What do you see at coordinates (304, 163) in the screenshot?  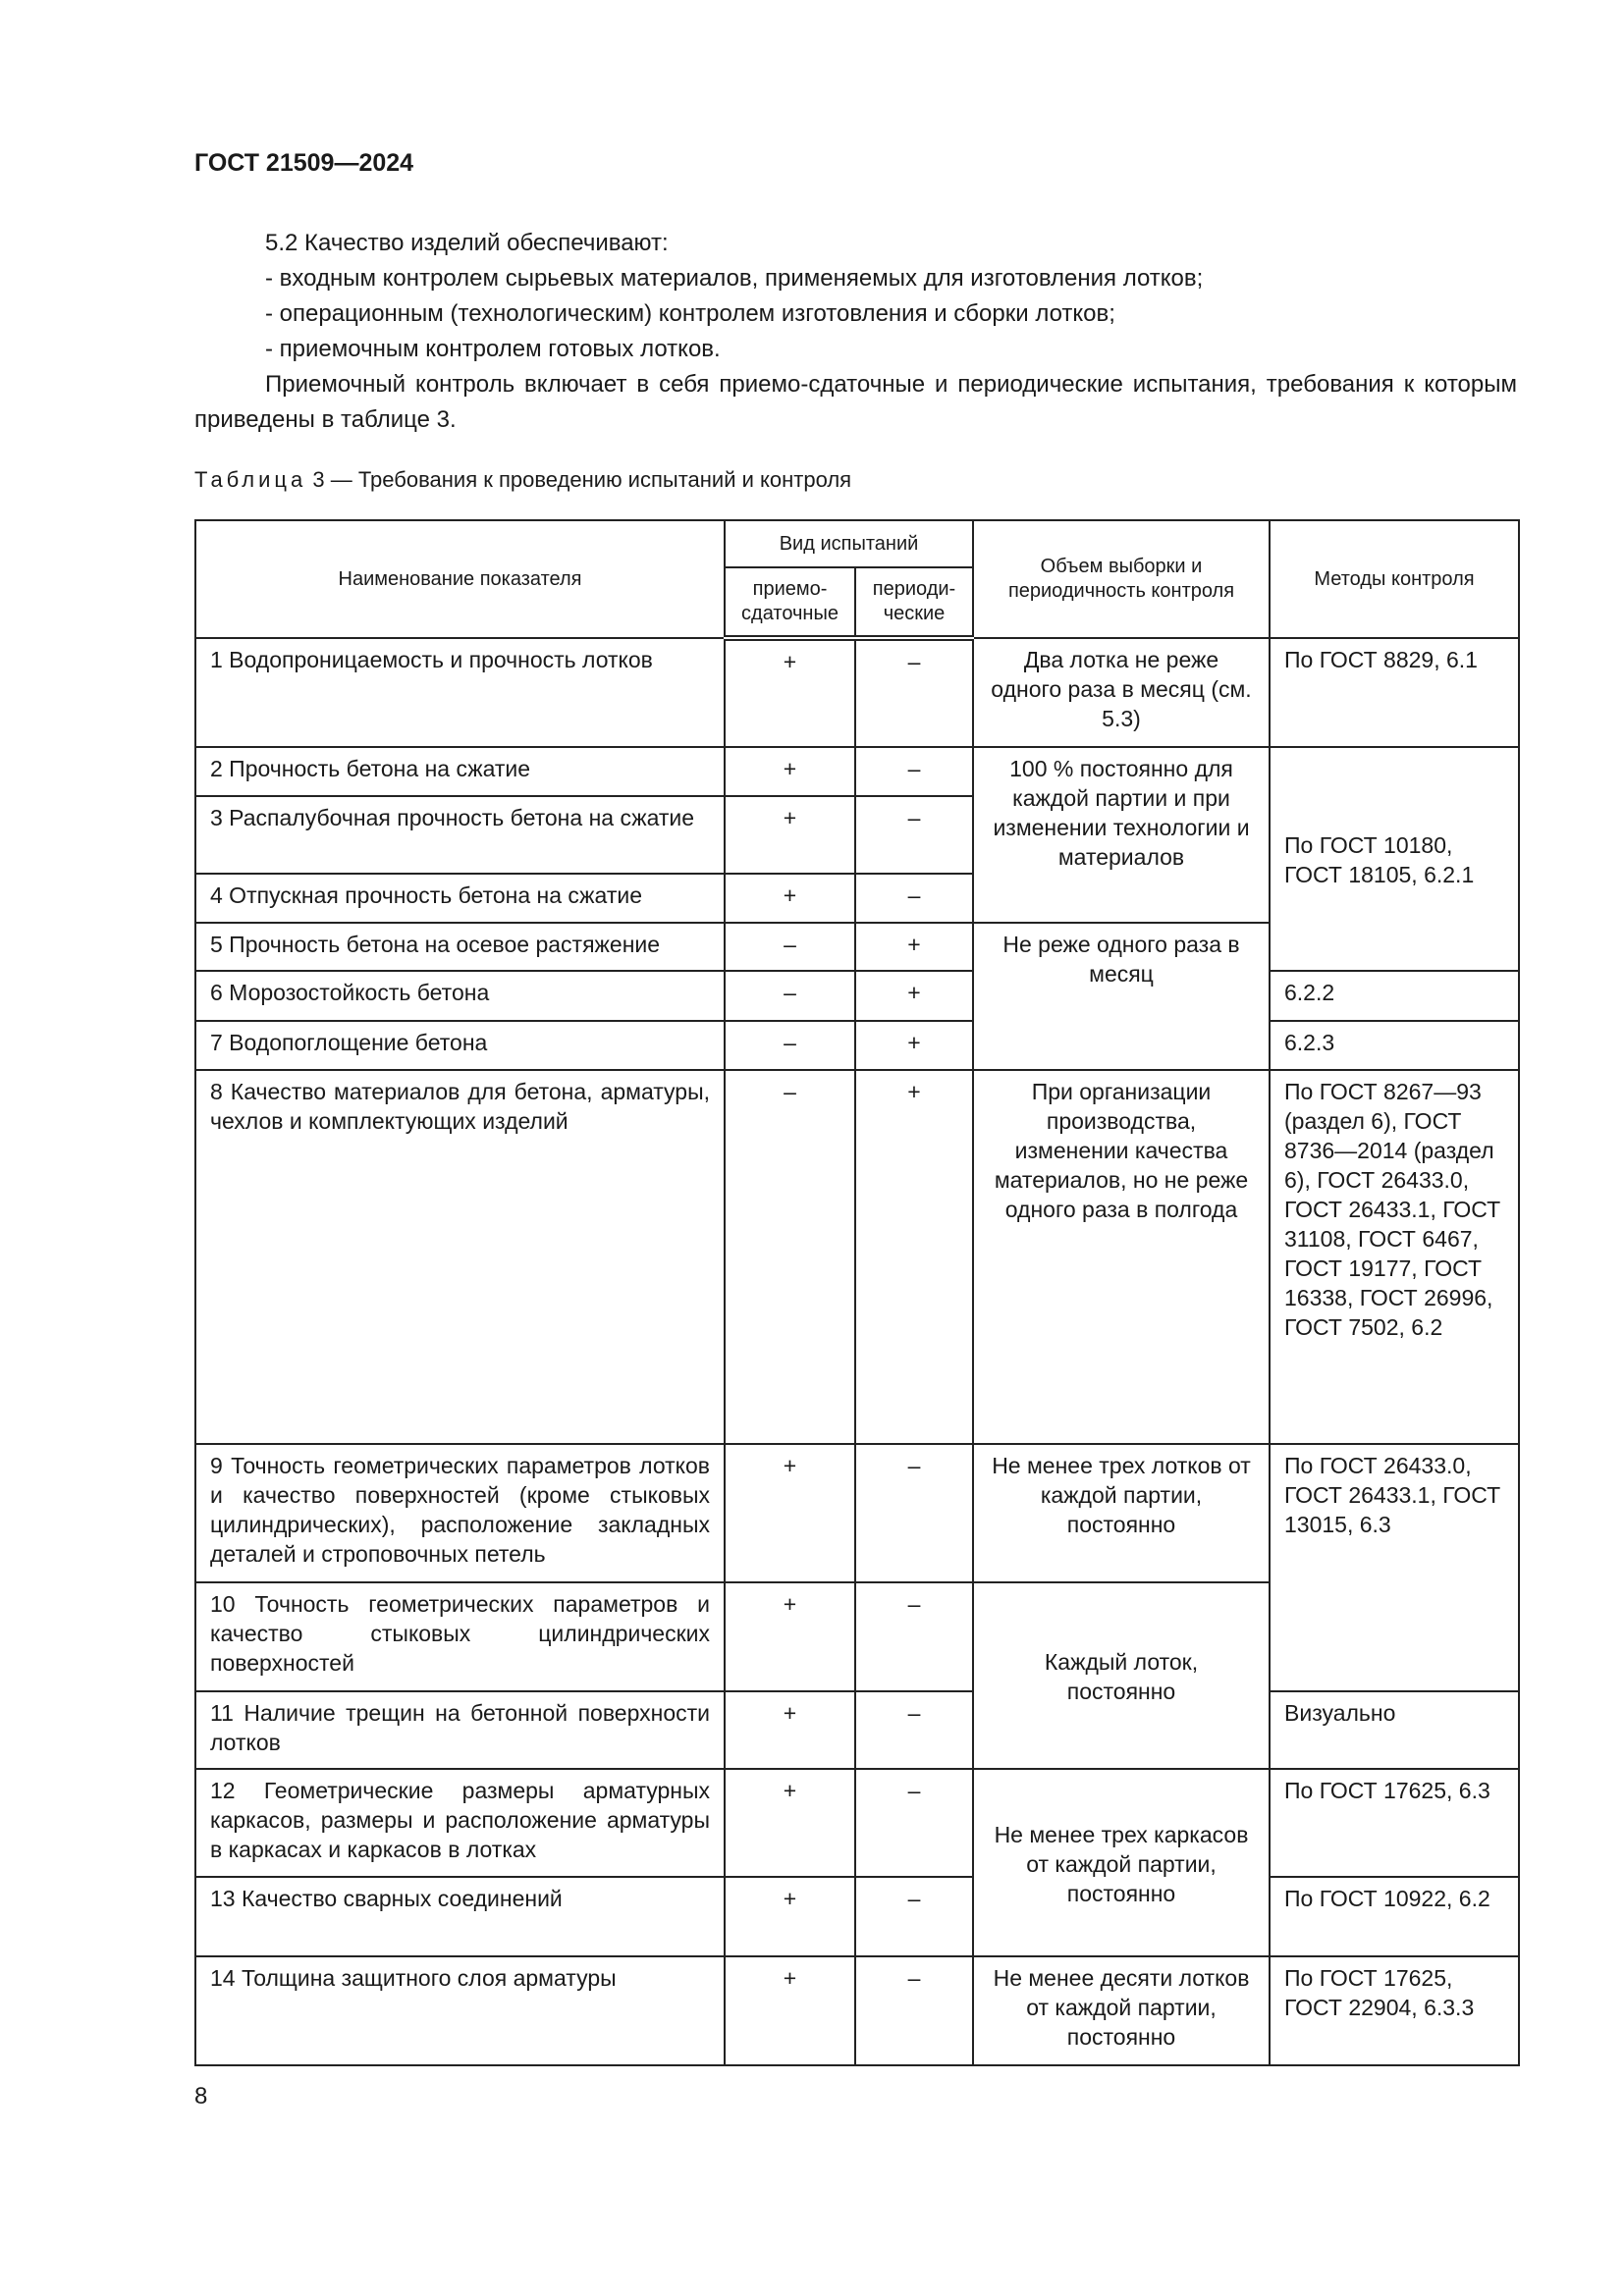 I see `document-header: ГОСТ 21509—2024` at bounding box center [304, 163].